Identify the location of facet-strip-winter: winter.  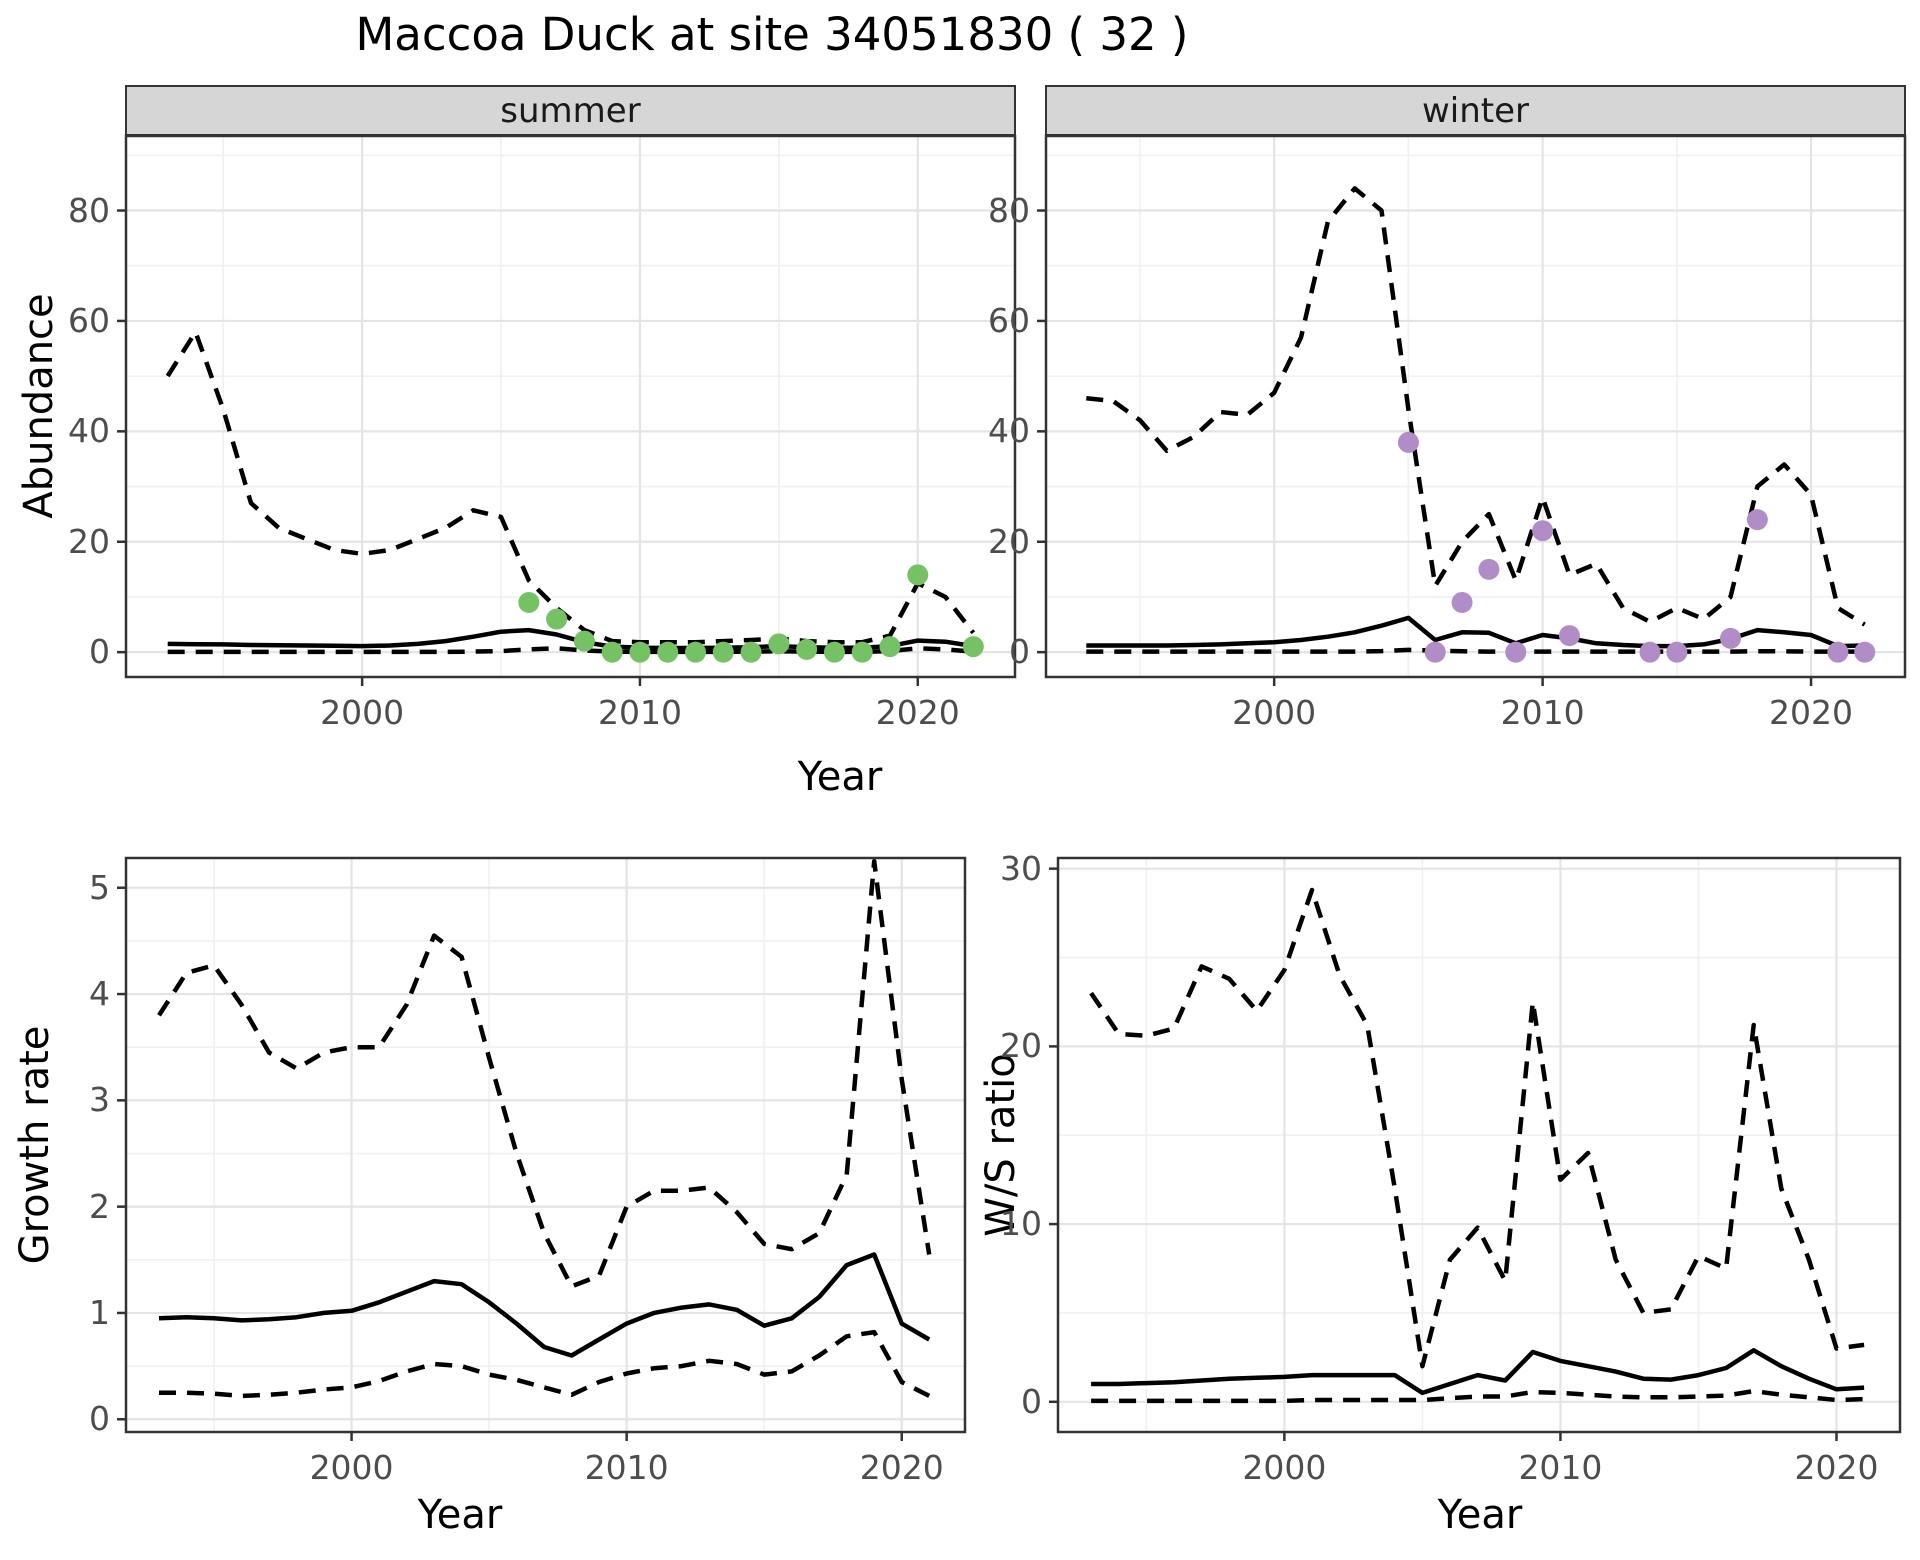
(1475, 110).